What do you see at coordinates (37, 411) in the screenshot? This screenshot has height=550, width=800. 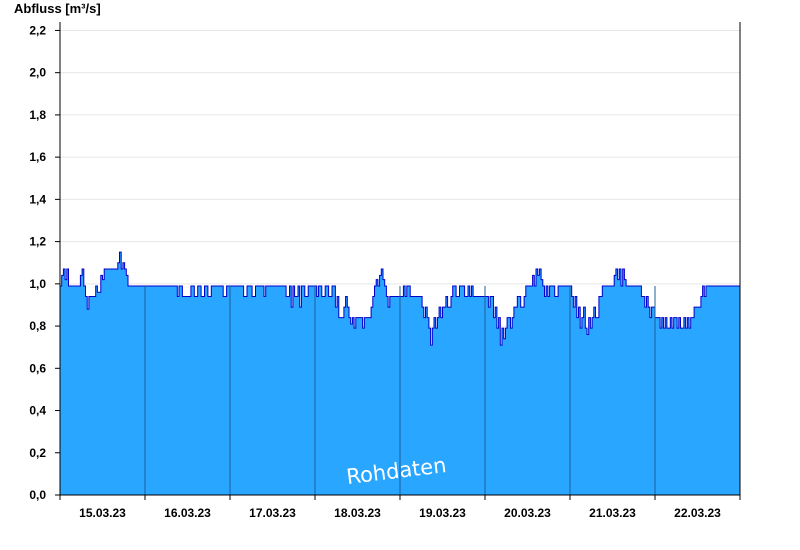 I see `y-tick-label: 0,4` at bounding box center [37, 411].